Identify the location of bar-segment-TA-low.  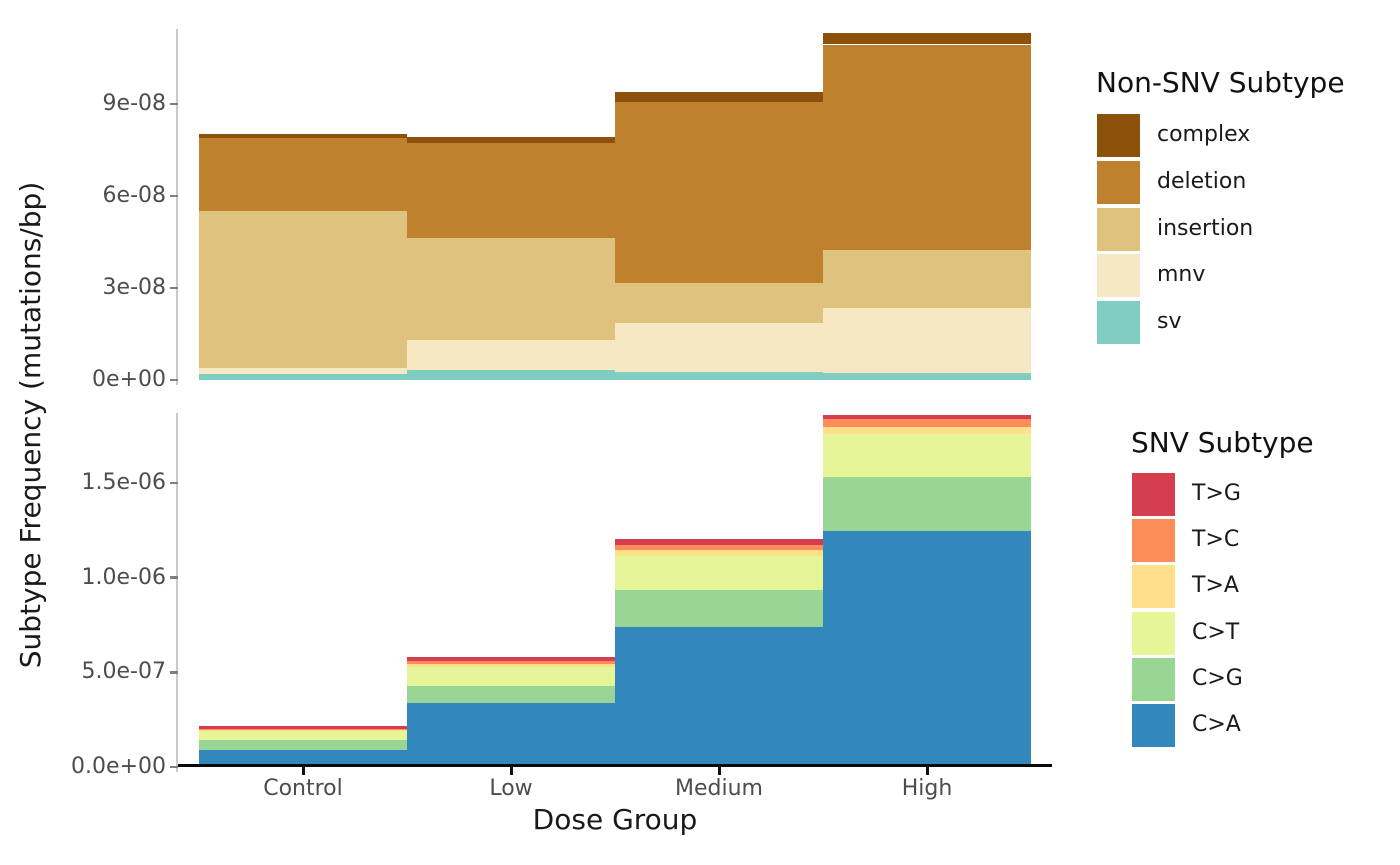
(511, 665).